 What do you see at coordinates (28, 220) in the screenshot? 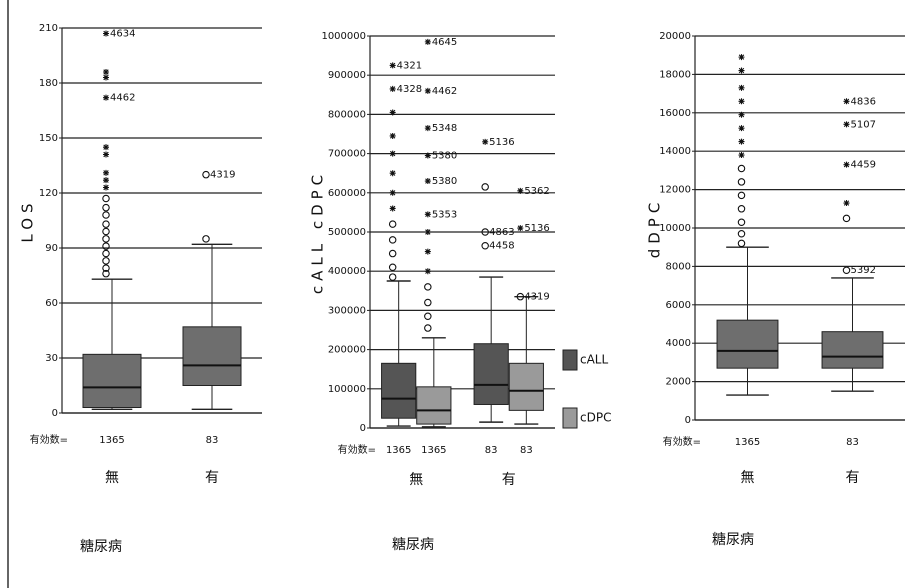
I see `y-axis-label: LOS` at bounding box center [28, 220].